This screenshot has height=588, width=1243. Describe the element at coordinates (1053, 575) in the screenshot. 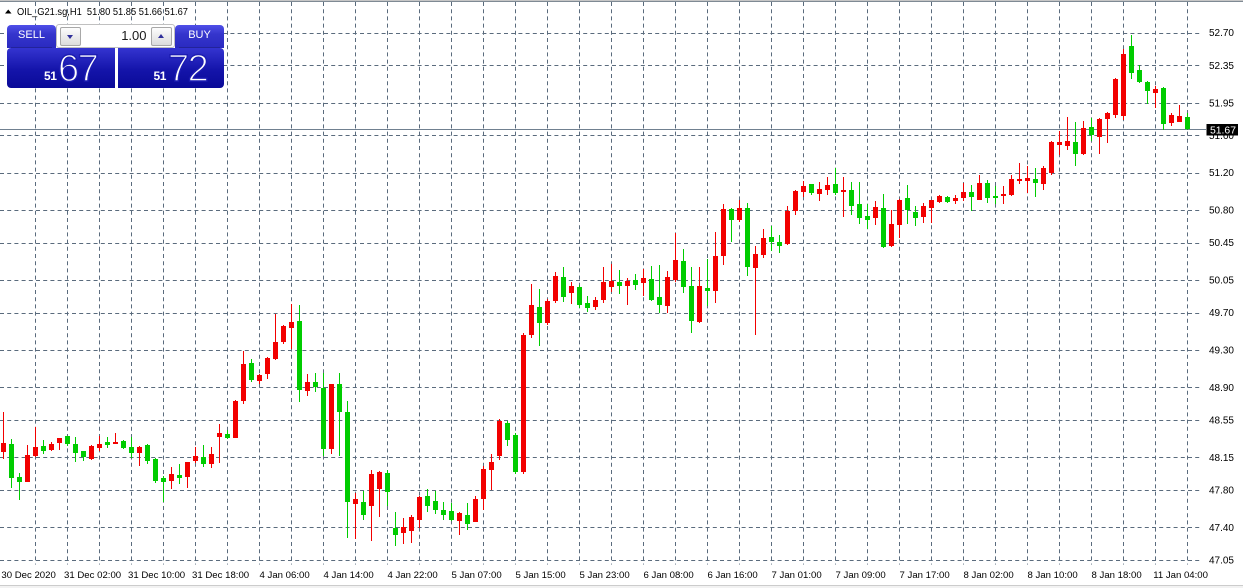

I see `svg-text: 8 Jan 10:00` at that location.